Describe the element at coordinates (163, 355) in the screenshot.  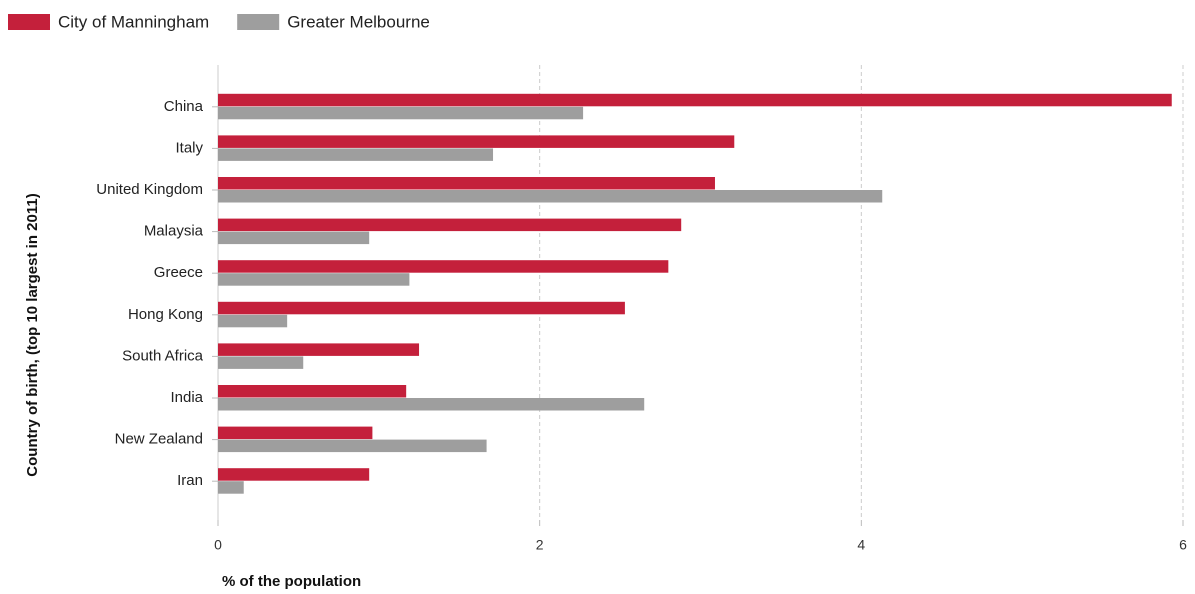
I see `y-tick-label: South Africa` at that location.